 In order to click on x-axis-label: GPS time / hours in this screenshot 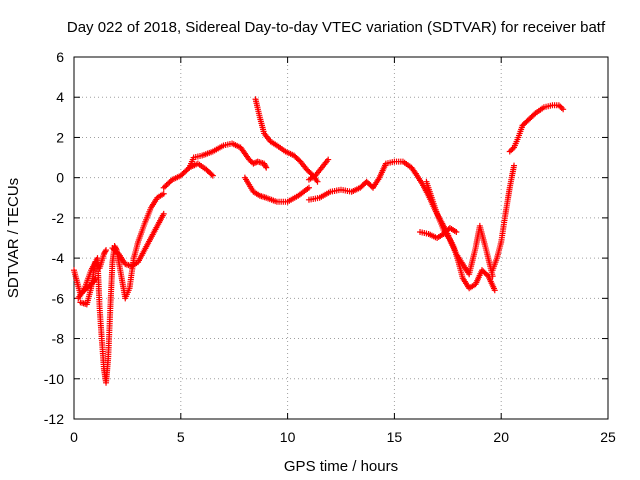, I will do `click(341, 466)`.